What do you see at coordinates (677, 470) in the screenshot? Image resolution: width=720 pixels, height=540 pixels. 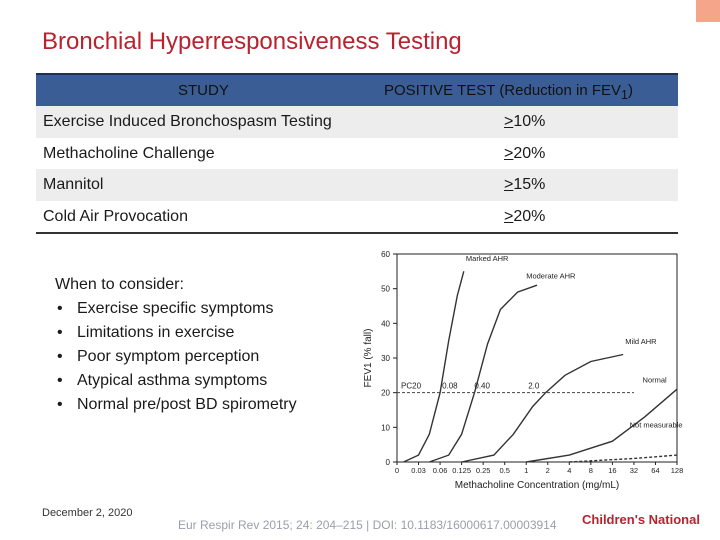 I see `x-tick-label: 128` at bounding box center [677, 470].